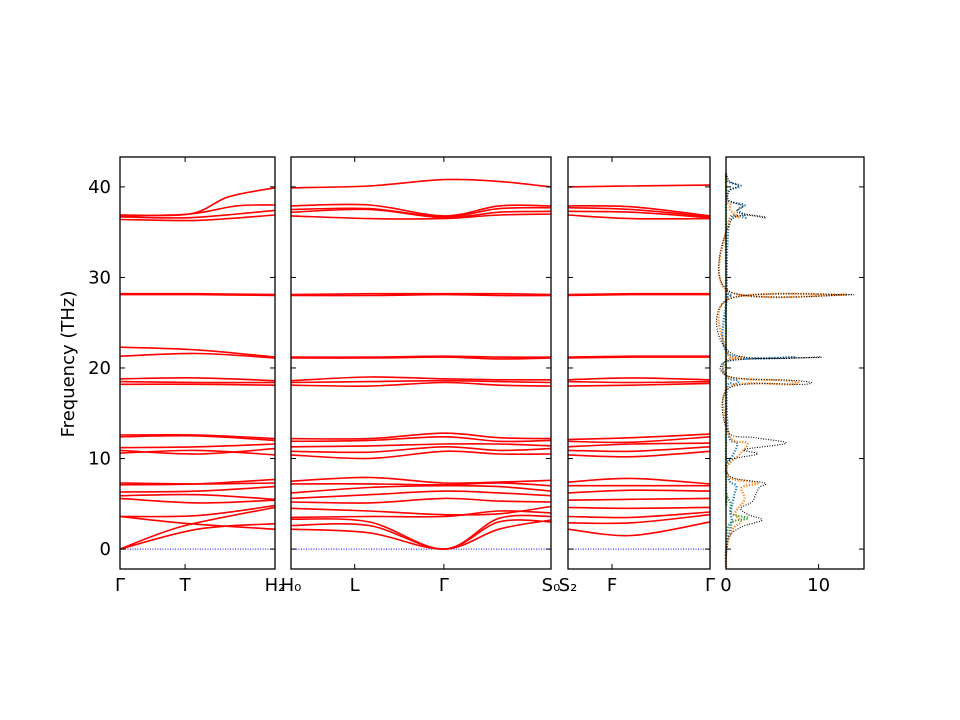 The width and height of the screenshot is (960, 720). Describe the element at coordinates (444, 585) in the screenshot. I see `x-tick-label-p2-2: Γ` at that location.